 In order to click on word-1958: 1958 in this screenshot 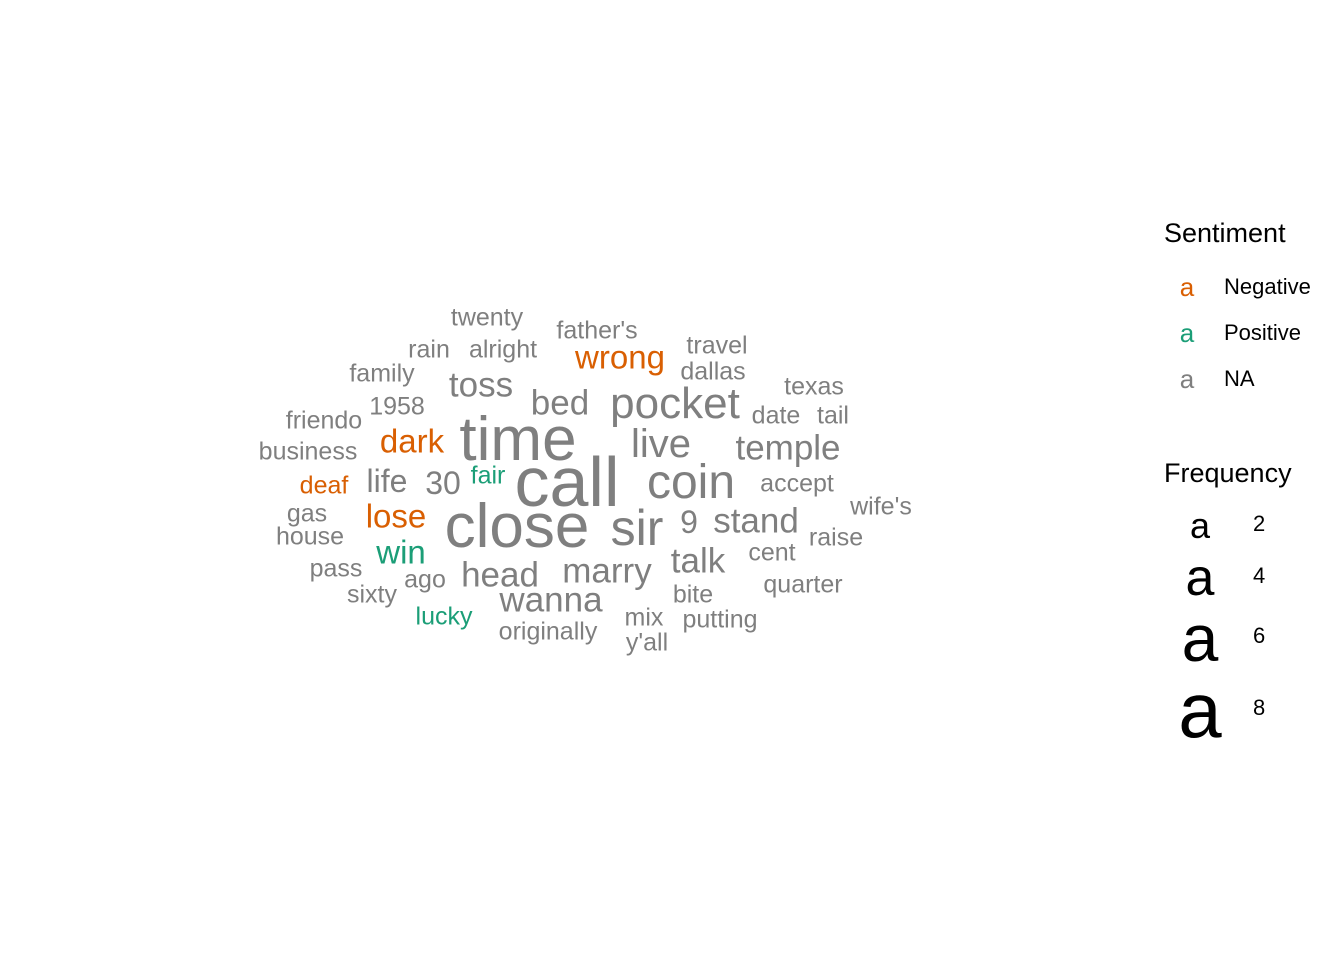, I will do `click(397, 406)`.